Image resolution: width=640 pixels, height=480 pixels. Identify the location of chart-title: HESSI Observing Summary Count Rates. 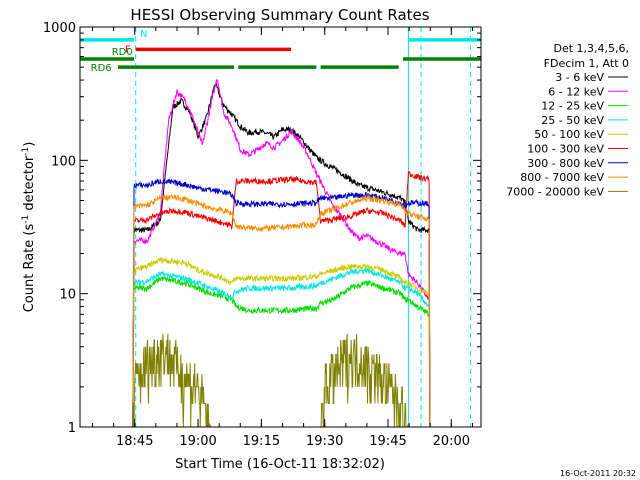
(279, 15).